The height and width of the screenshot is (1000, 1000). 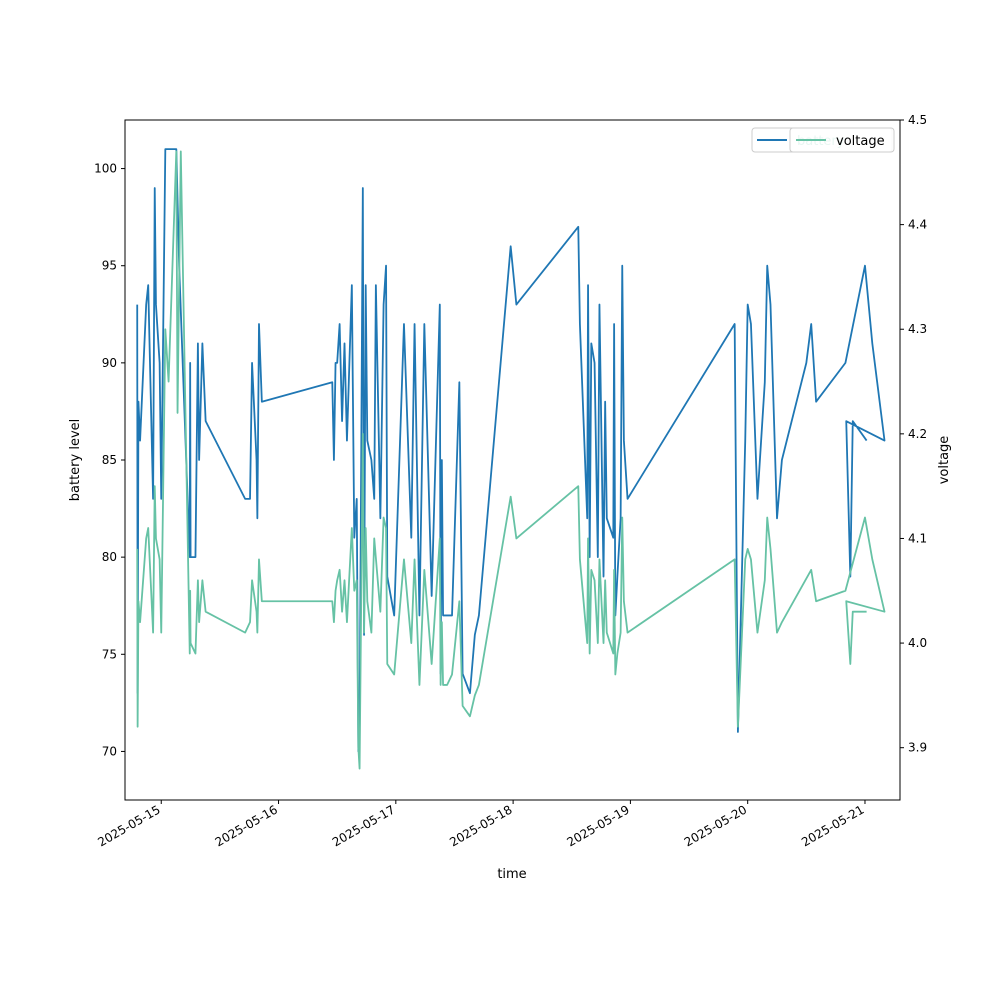 What do you see at coordinates (511, 874) in the screenshot?
I see `x-axis-title: time` at bounding box center [511, 874].